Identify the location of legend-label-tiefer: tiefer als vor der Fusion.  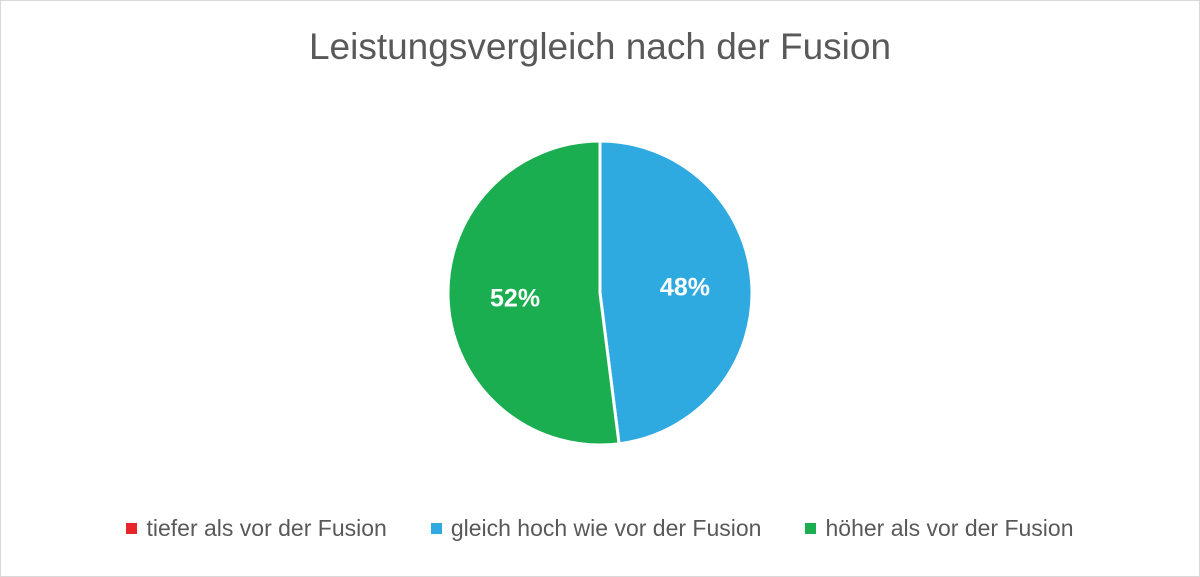
(266, 528).